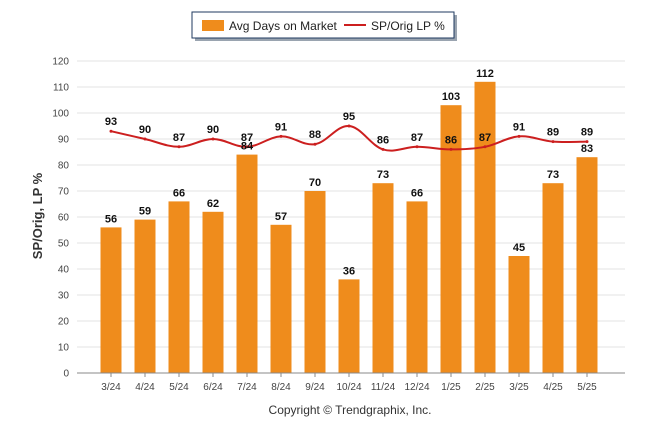  What do you see at coordinates (315, 183) in the screenshot?
I see `bar-value-label: 70` at bounding box center [315, 183].